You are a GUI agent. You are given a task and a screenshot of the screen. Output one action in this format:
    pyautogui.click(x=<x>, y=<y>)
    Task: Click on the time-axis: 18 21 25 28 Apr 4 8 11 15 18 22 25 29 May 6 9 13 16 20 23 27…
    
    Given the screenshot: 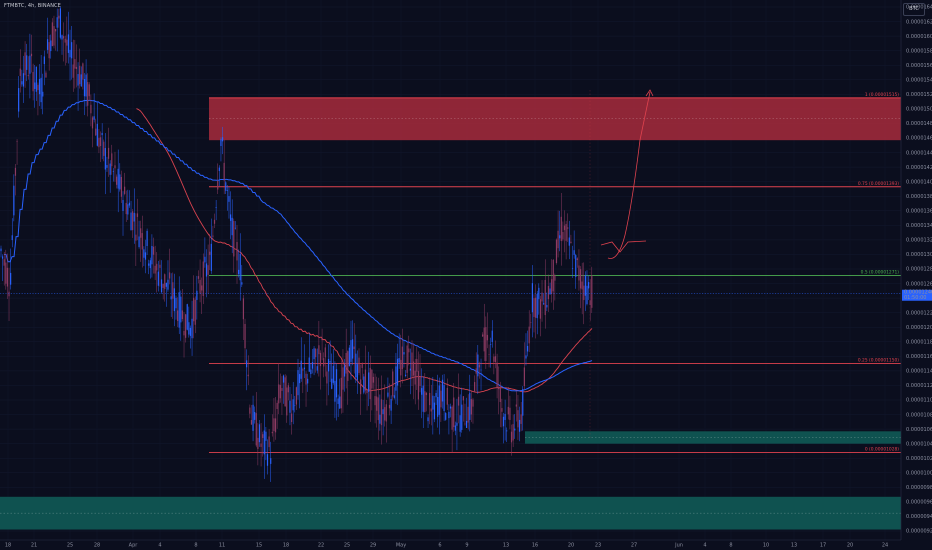 What is the action you would take?
    pyautogui.click(x=450, y=544)
    